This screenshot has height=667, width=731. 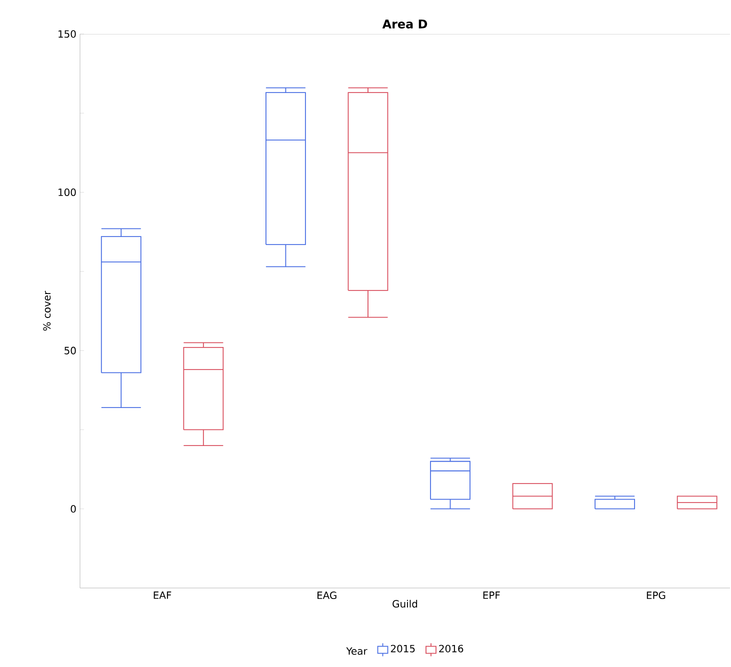 What do you see at coordinates (73, 509) in the screenshot?
I see `y-tick-label: 0` at bounding box center [73, 509].